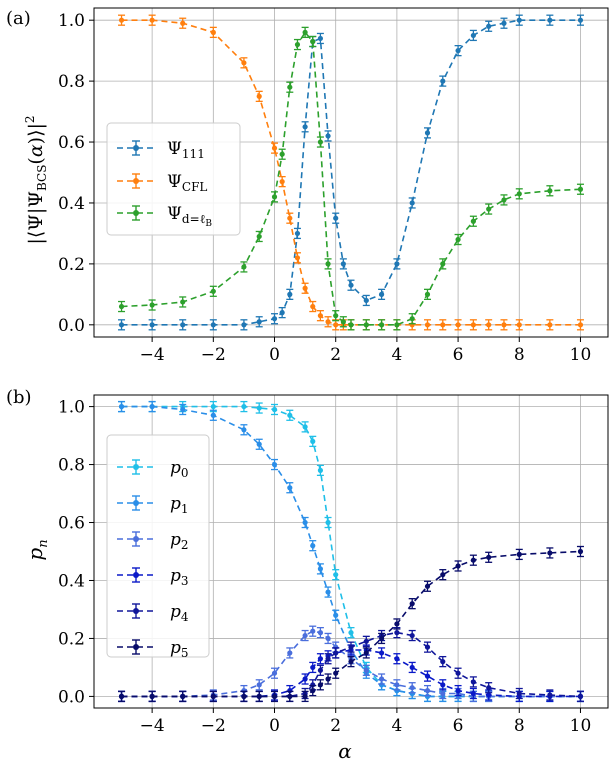 This screenshot has height=771, width=615. What do you see at coordinates (71, 697) in the screenshot?
I see `ytick-label-b-0: 0.0` at bounding box center [71, 697].